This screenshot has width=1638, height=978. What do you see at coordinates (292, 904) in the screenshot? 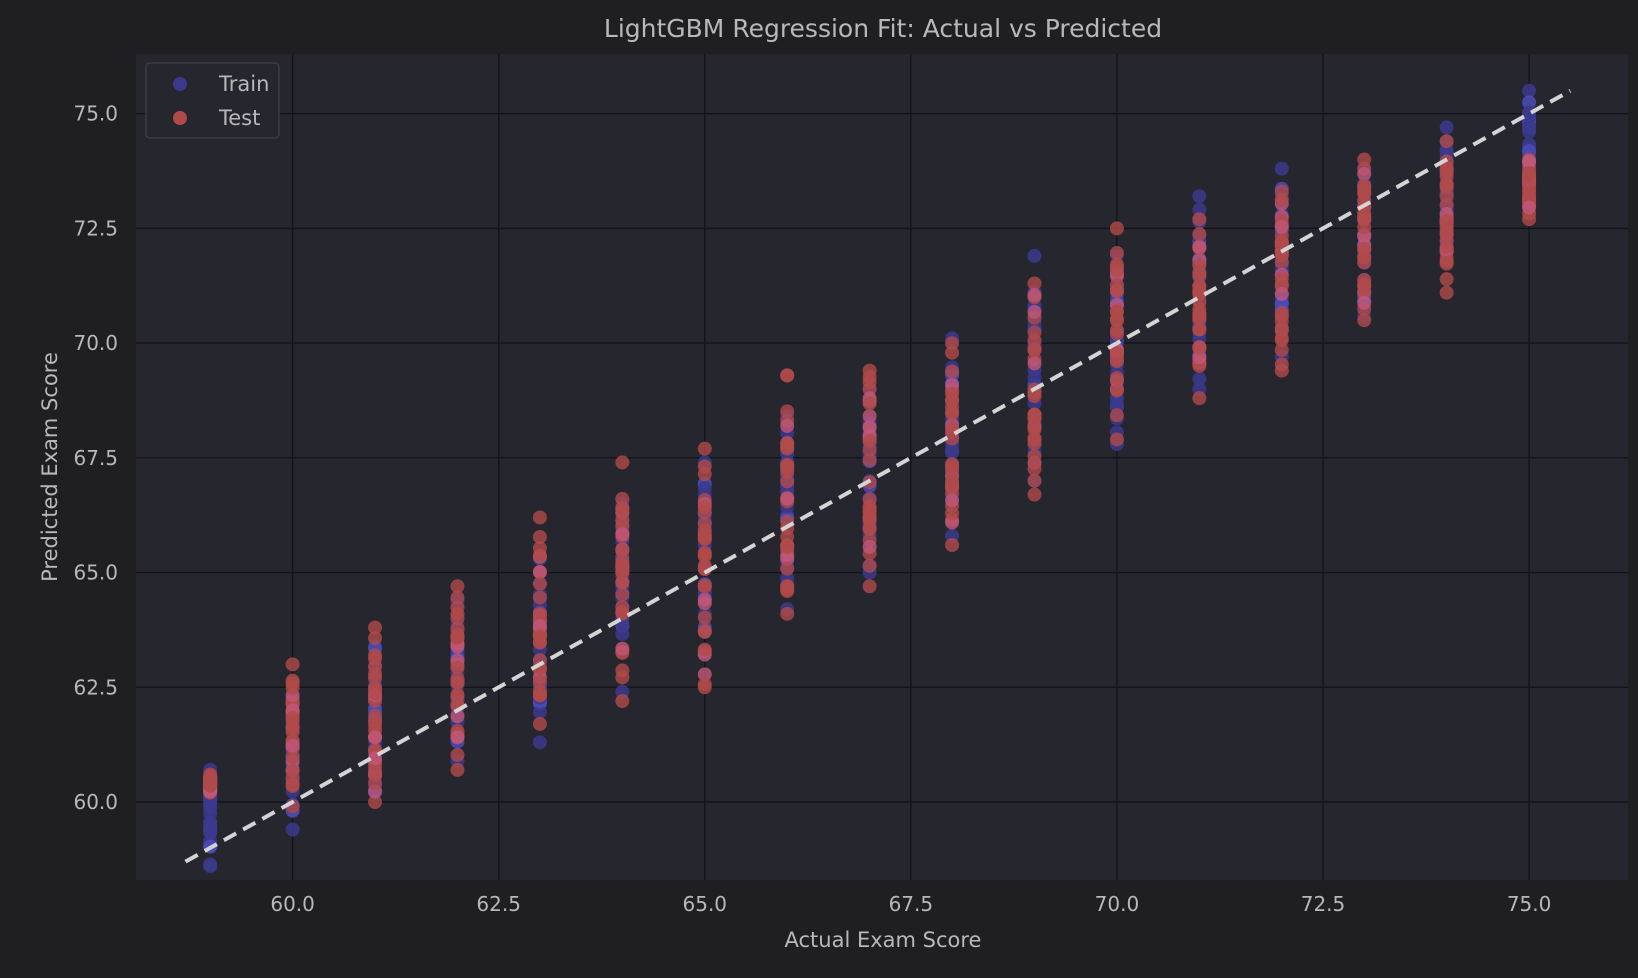
I see `x-tick-label: 60.0` at bounding box center [292, 904].